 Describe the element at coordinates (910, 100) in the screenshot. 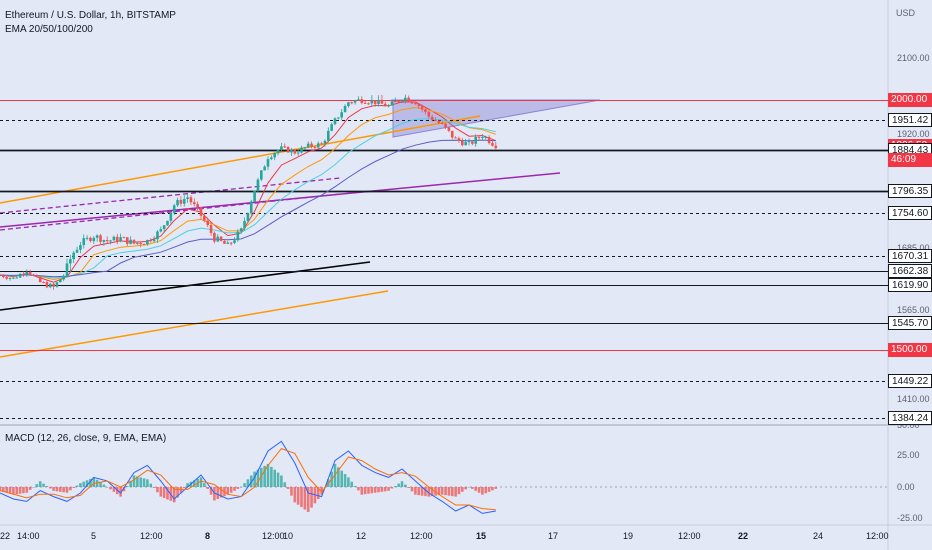

I see `price-label-2000.00: 2000.00` at that location.